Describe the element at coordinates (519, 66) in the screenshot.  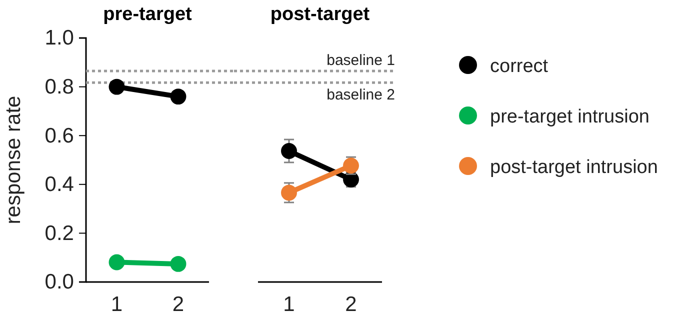
I see `legend-label: correct` at that location.